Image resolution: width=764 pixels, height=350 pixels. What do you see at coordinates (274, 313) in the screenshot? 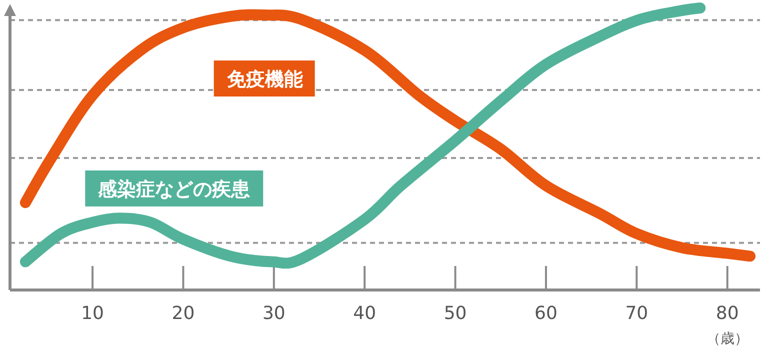
I see `x-tick-label: 30` at bounding box center [274, 313].